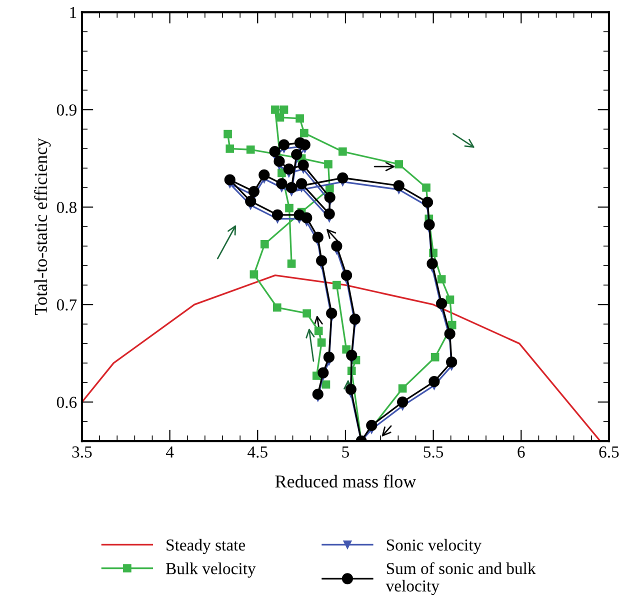 This screenshot has height=610, width=638. I want to click on y-tick-label: 1, so click(73, 12).